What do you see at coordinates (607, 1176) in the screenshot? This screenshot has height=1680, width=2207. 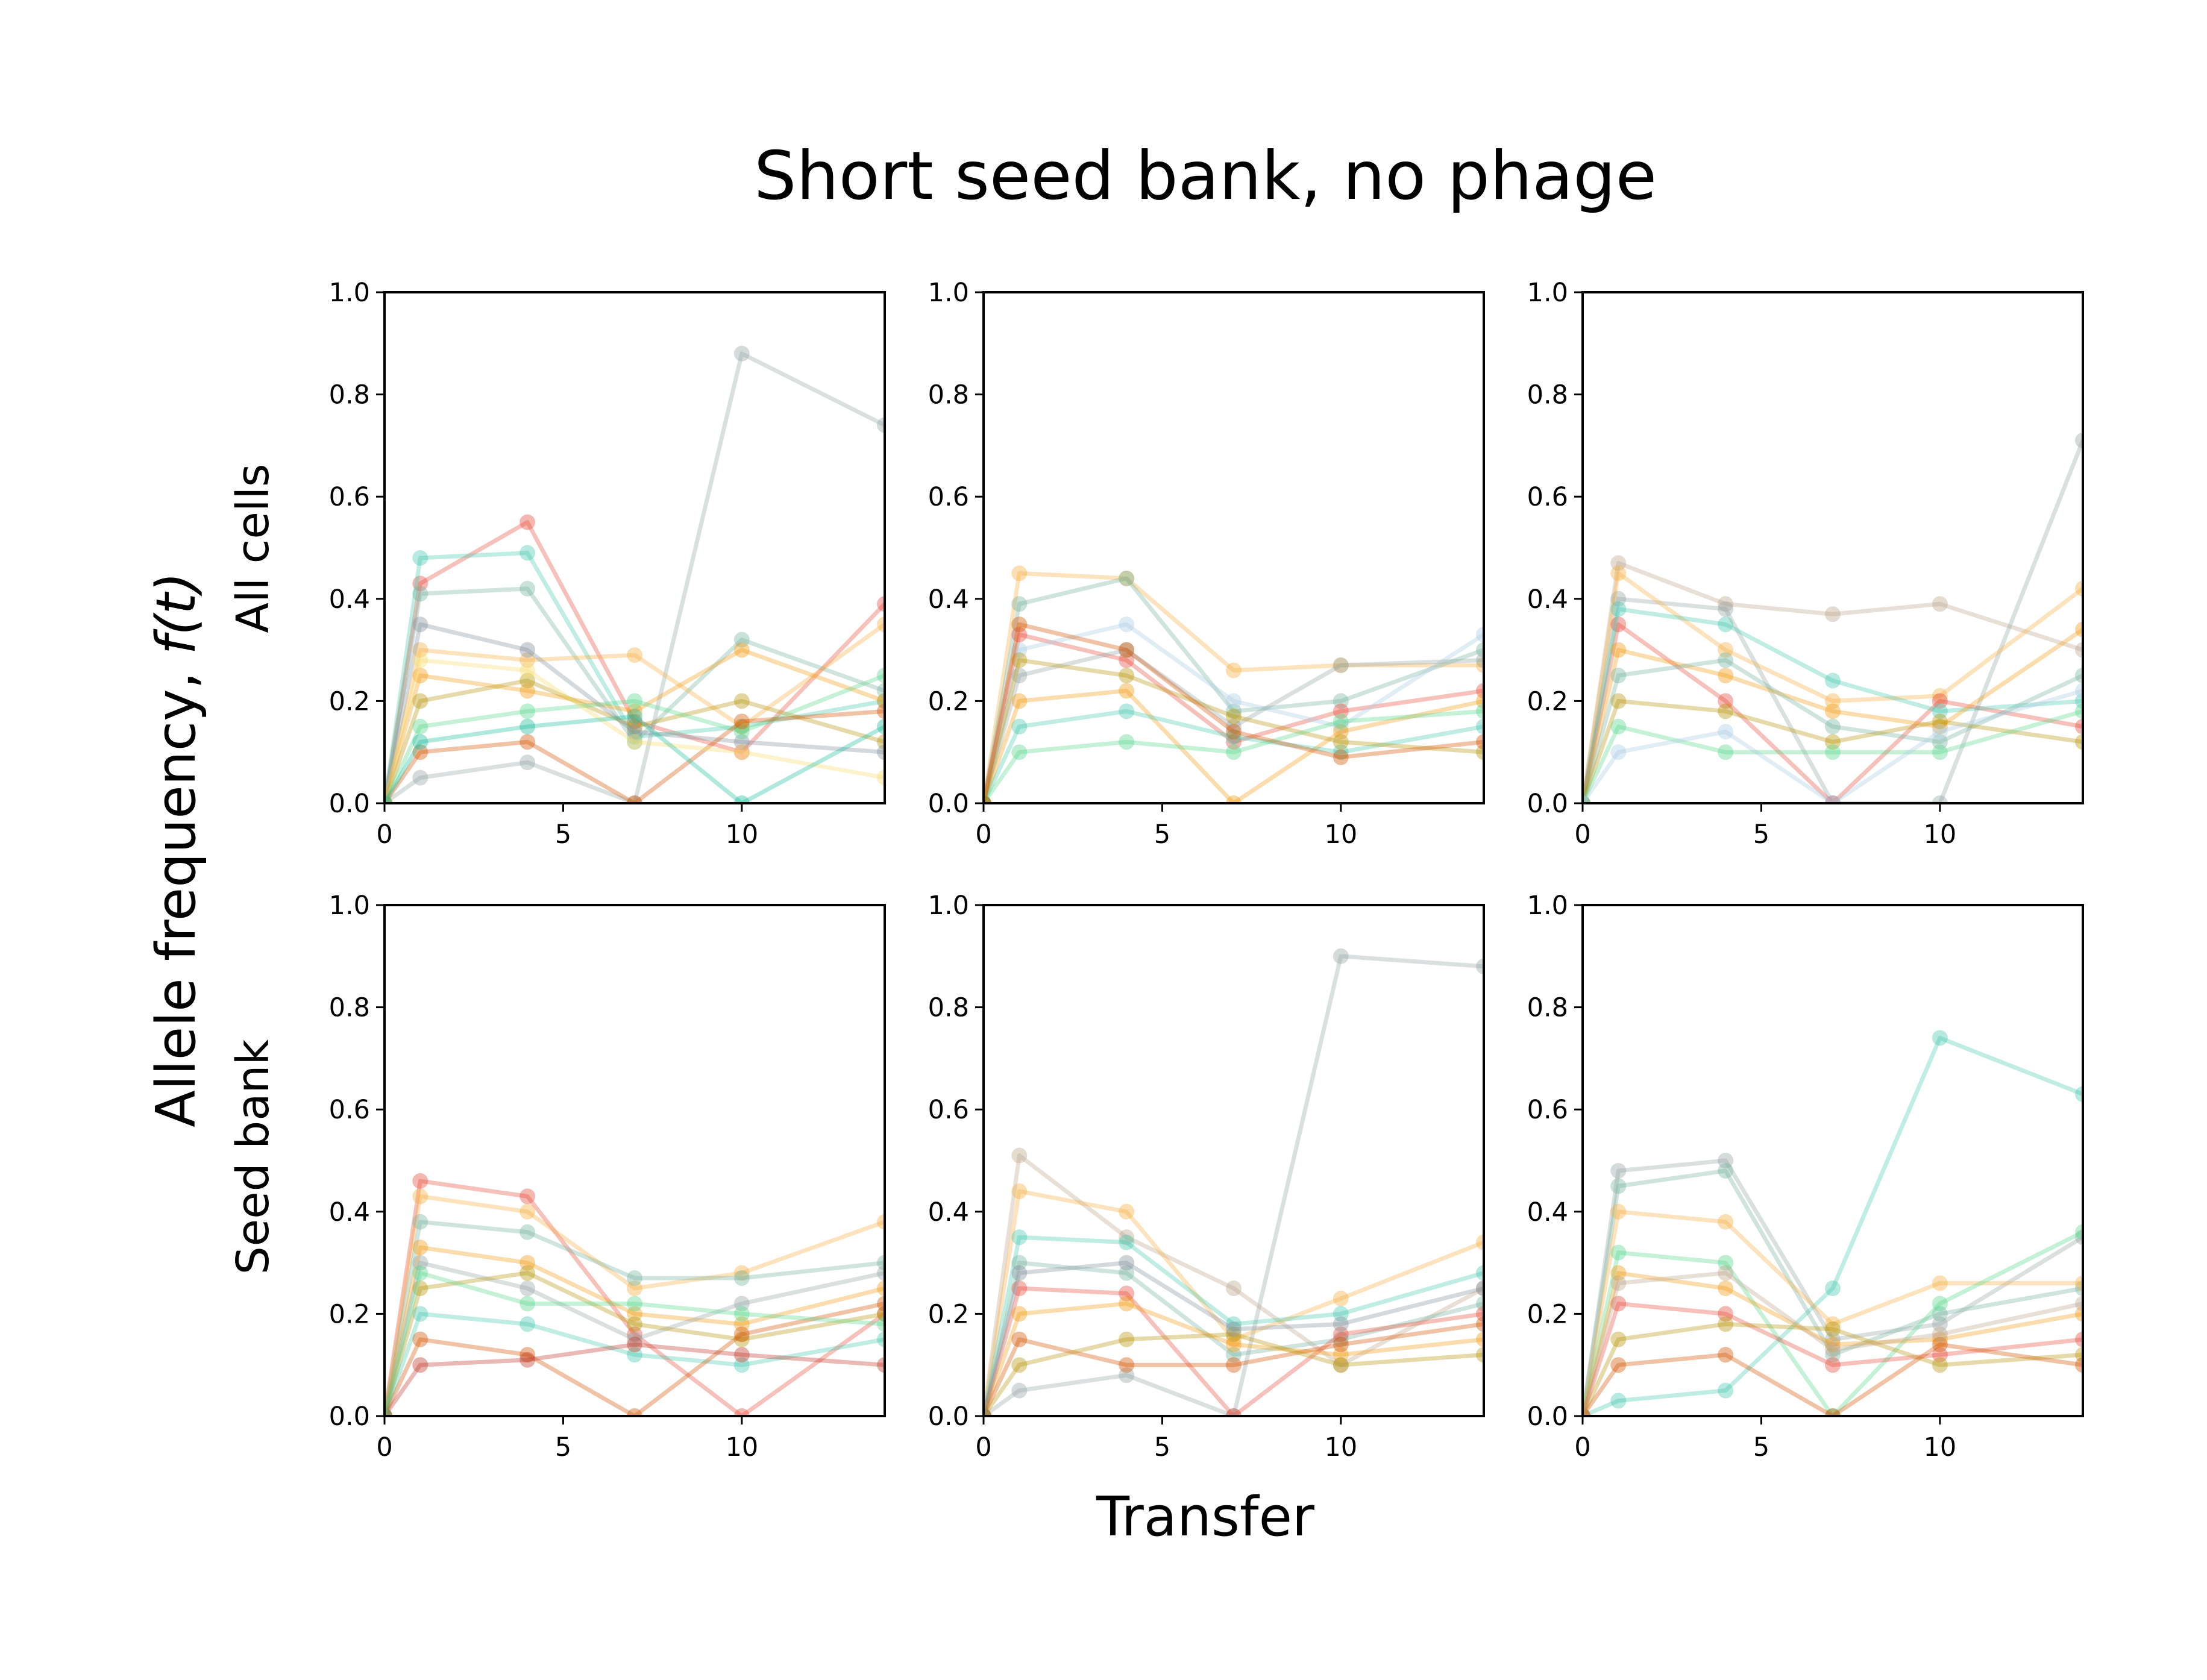 I see `panel-row2-col1: 0.0 0.2 0.4 0.6 0.8 1.0 0 5 10` at bounding box center [607, 1176].